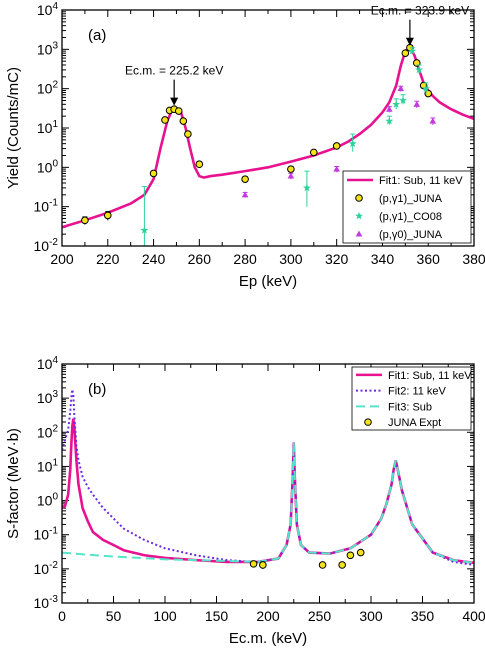 Image resolution: width=485 pixels, height=654 pixels. I want to click on x-tick-label: 50, so click(114, 616).